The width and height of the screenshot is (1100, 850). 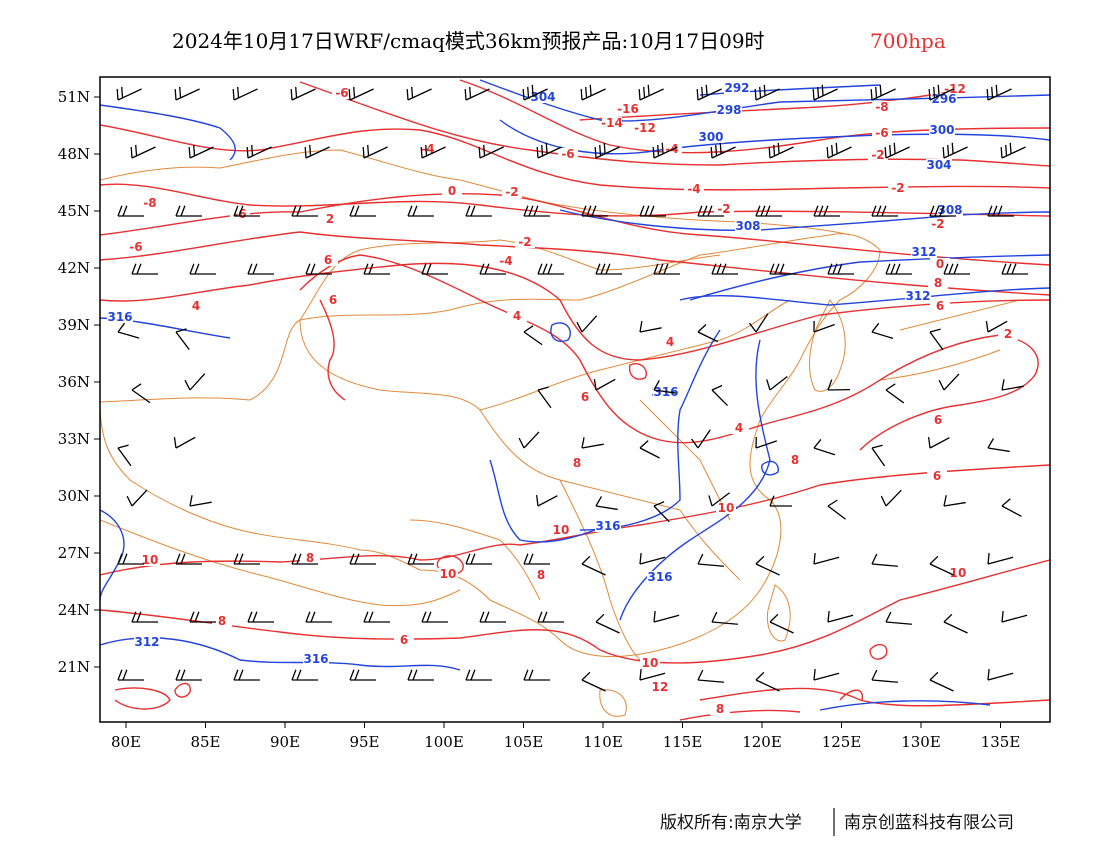 I want to click on isotherm-label: 4, so click(x=670, y=342).